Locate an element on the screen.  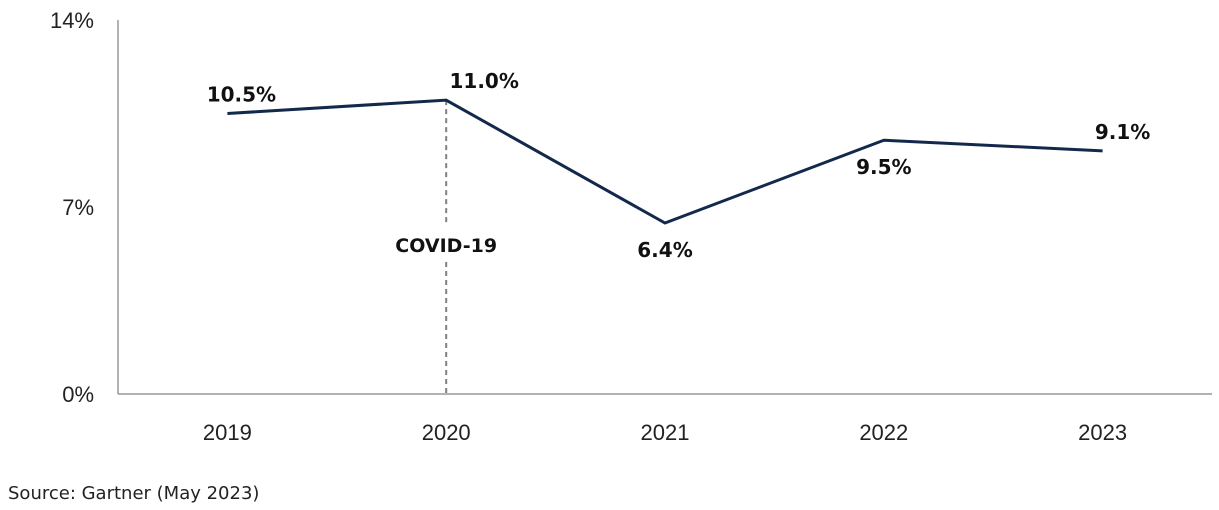
y-tick-labels: 0% 7% 14% is located at coordinates (72, 207).